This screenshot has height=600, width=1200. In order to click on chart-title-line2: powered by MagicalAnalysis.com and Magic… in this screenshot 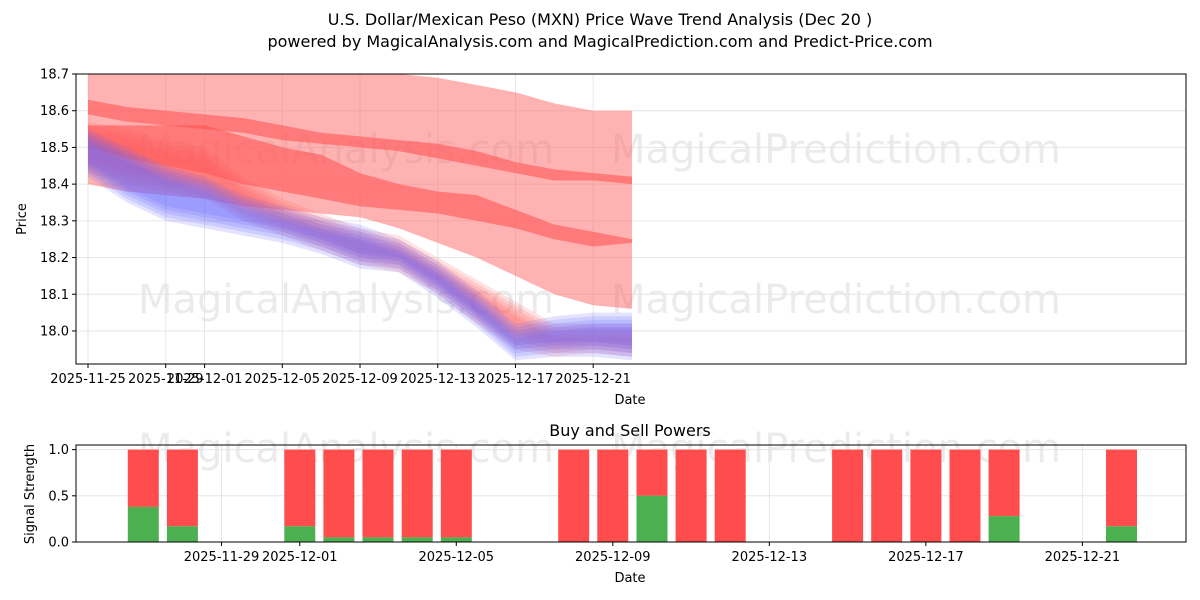, I will do `click(599, 41)`.